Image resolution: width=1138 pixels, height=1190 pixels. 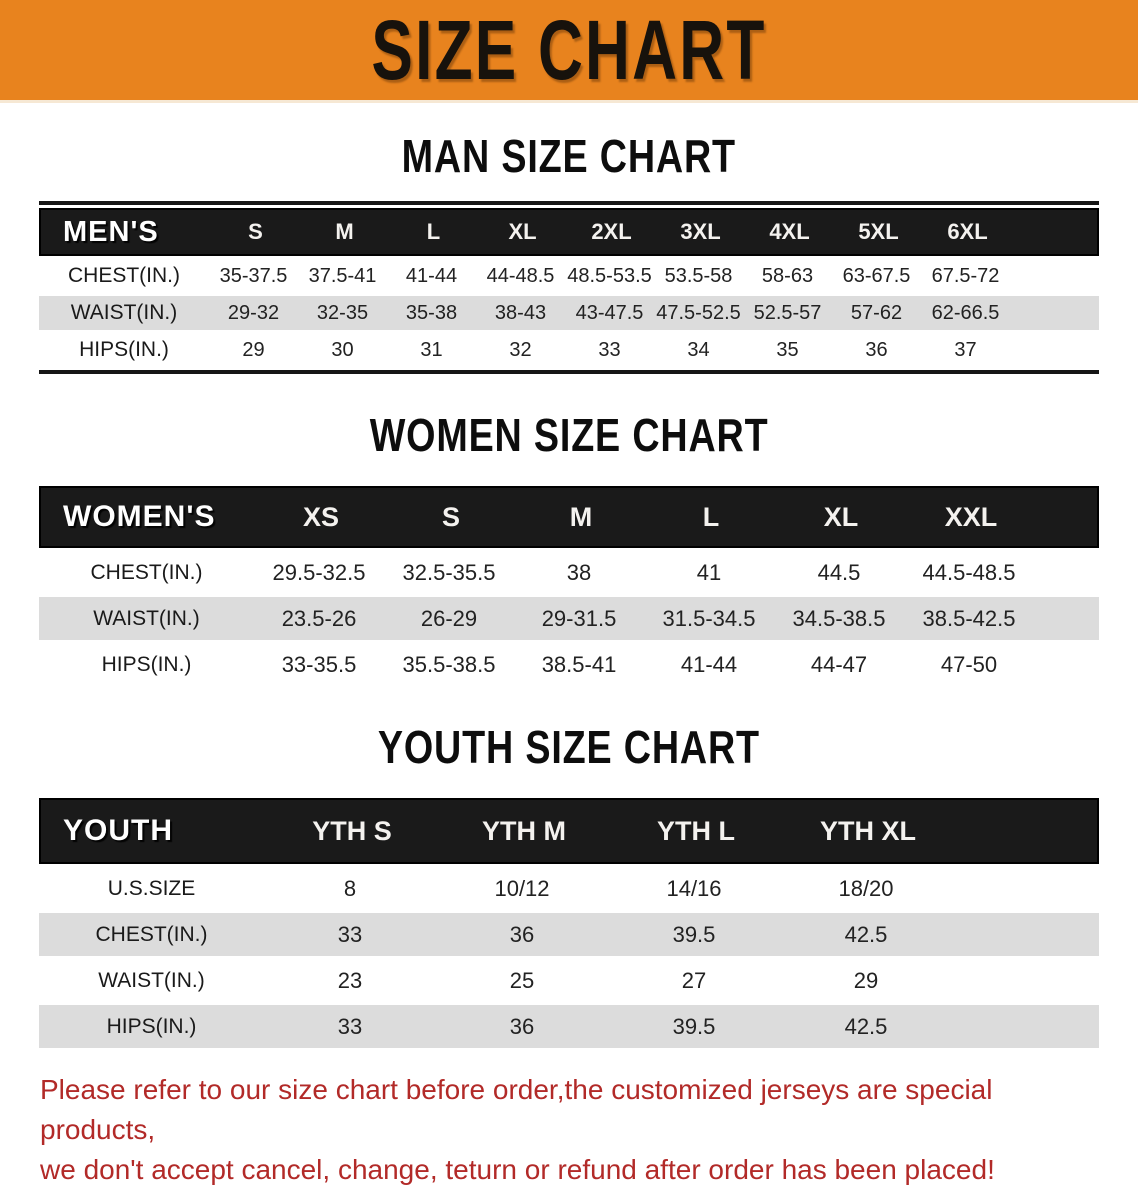 I want to click on size-value: 35.5-38.5, so click(x=449, y=664).